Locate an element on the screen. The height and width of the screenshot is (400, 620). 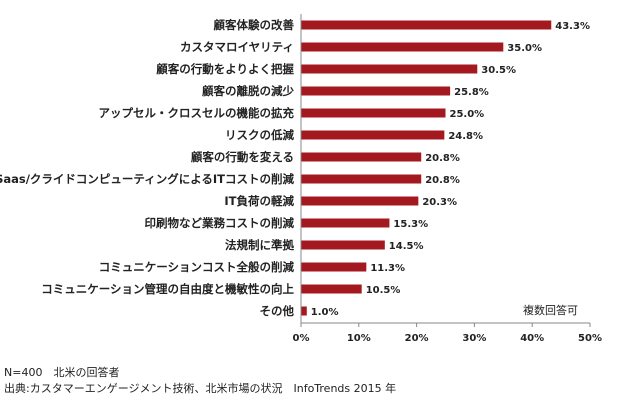
value-label: 14.5% is located at coordinates (406, 246).